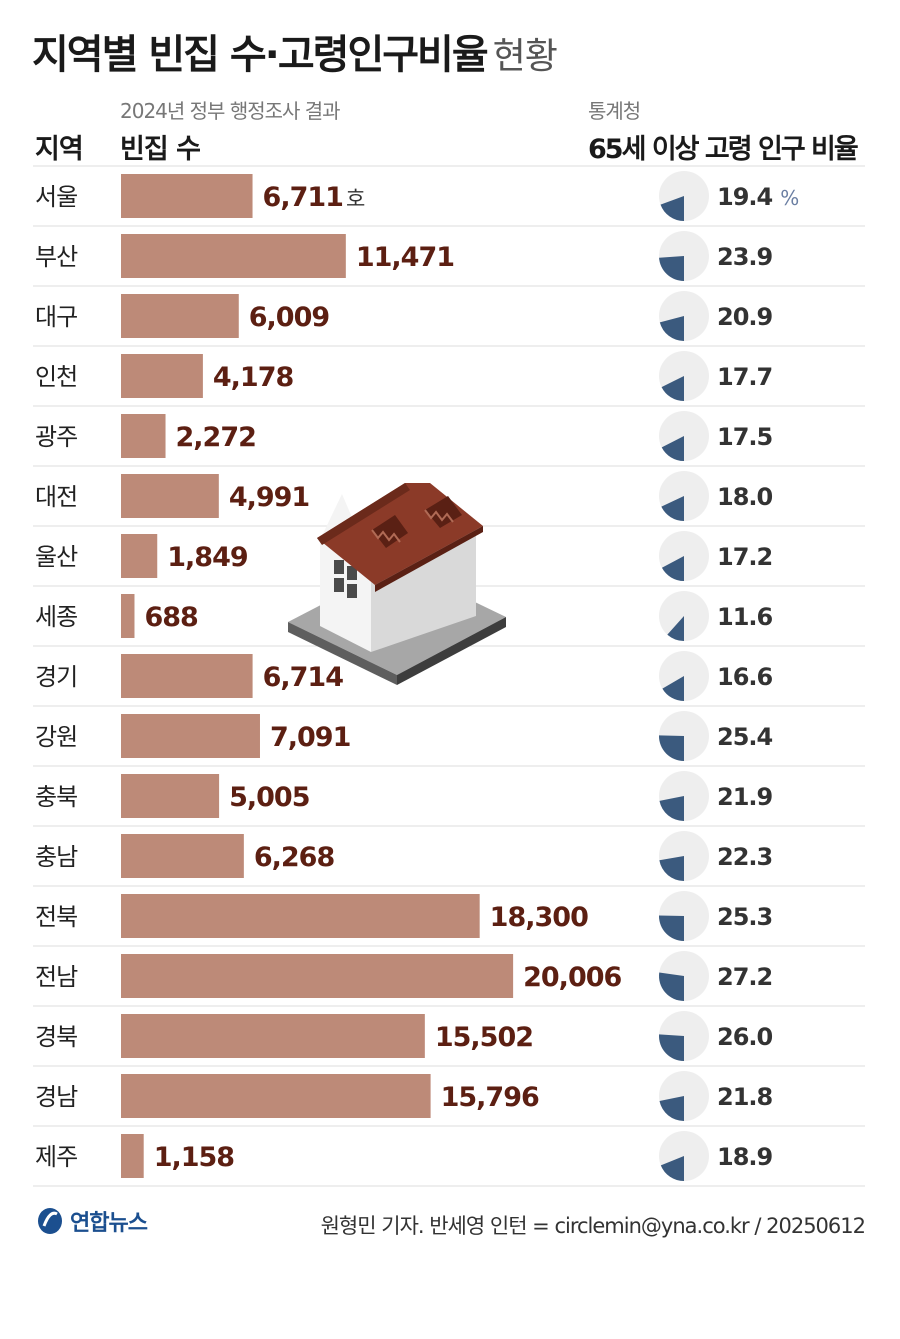 This screenshot has width=900, height=1339. I want to click on bar-value-label: 15,796, so click(490, 1097).